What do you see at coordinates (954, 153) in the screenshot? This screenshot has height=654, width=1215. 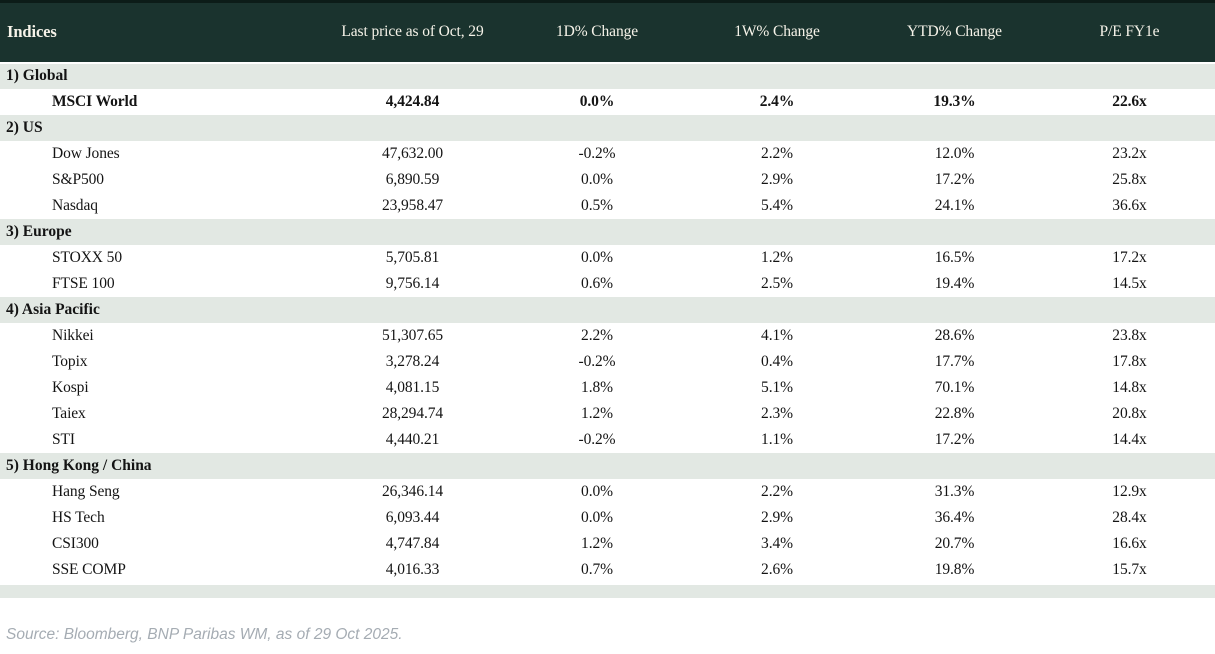 I see `change-ytd-cell: 12.0%` at bounding box center [954, 153].